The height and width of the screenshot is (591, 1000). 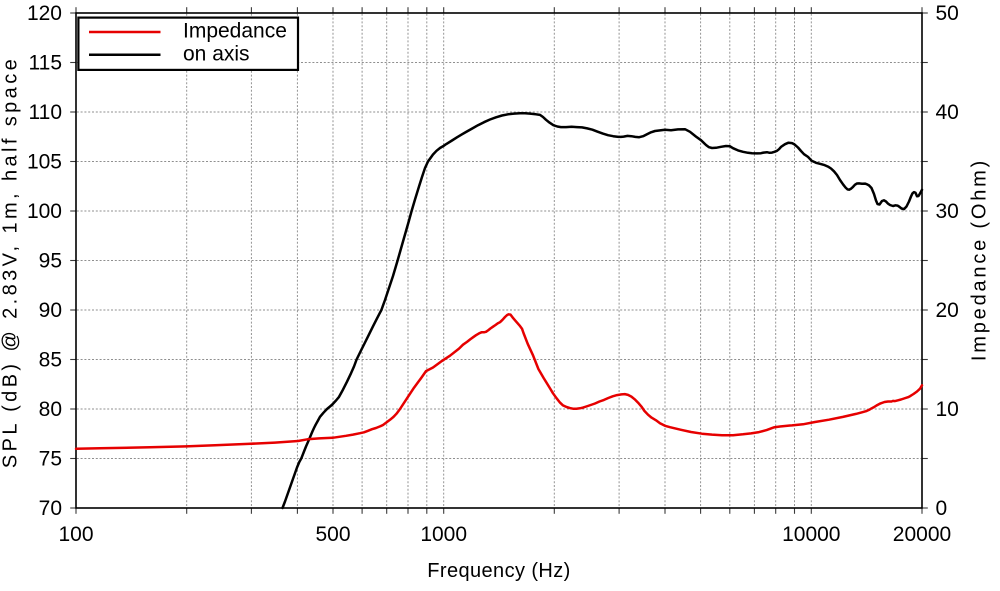 What do you see at coordinates (44, 162) in the screenshot?
I see `svg-text: 105` at bounding box center [44, 162].